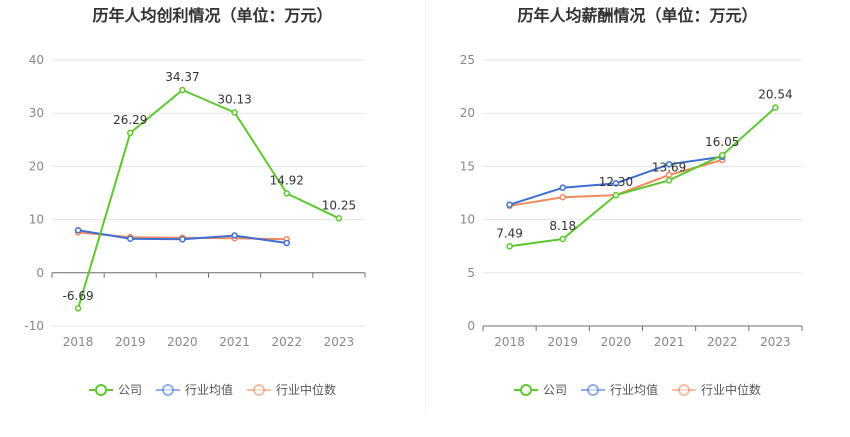 The image size is (850, 437). What do you see at coordinates (467, 166) in the screenshot?
I see `y-tick-label: 15` at bounding box center [467, 166].